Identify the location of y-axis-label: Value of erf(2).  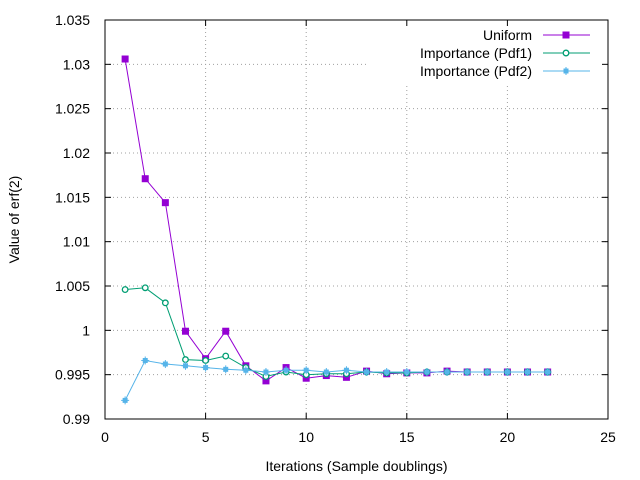
(14, 220).